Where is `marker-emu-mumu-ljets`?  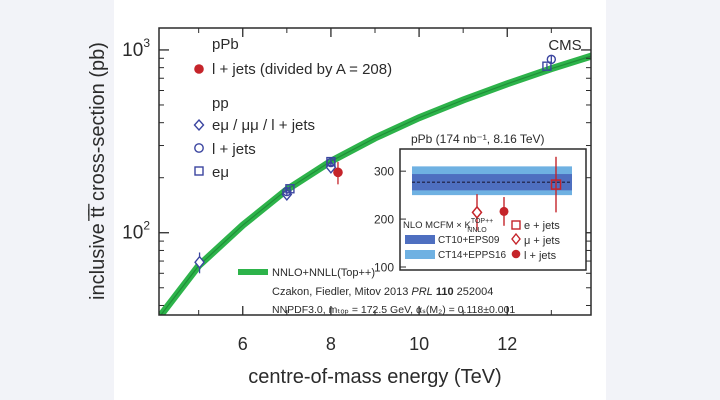
marker-emu-mumu-ljets is located at coordinates (199, 262).